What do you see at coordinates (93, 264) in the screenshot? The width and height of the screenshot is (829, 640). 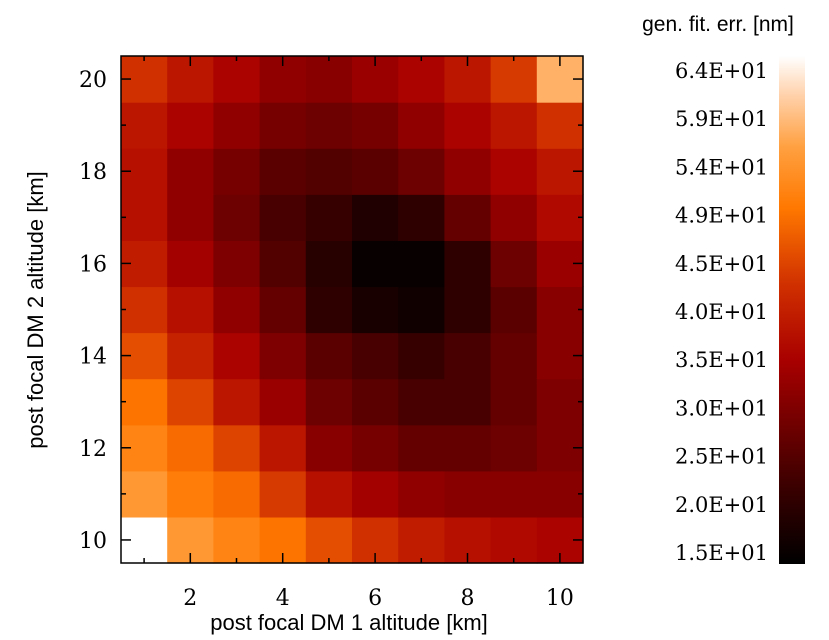 I see `y-tick-label: 16` at bounding box center [93, 264].